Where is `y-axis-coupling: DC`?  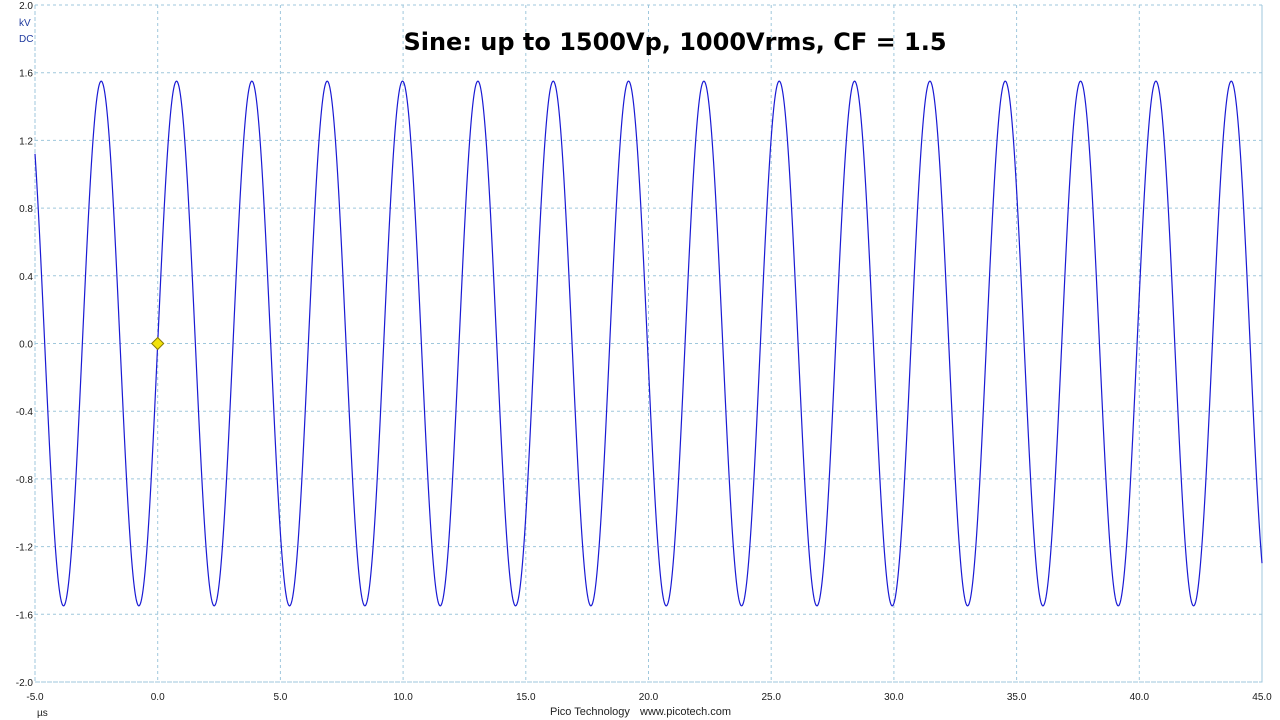
y-axis-coupling: DC is located at coordinates (26, 39).